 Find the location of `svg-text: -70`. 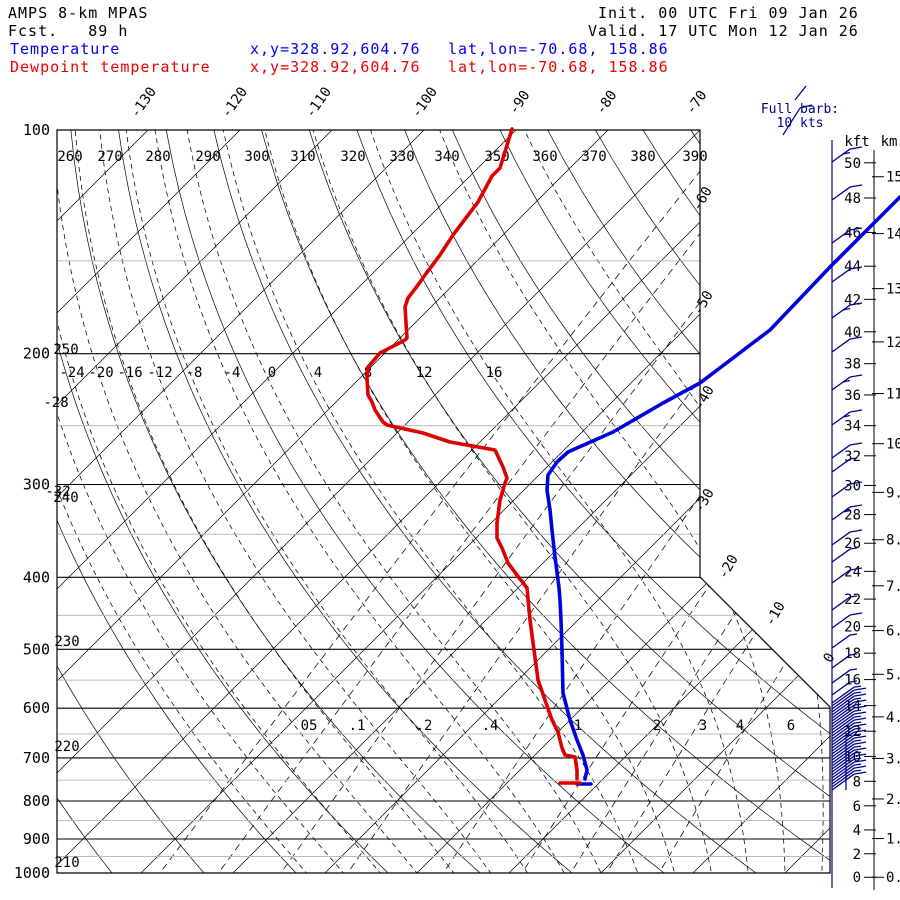

svg-text: -70 is located at coordinates (697, 103).